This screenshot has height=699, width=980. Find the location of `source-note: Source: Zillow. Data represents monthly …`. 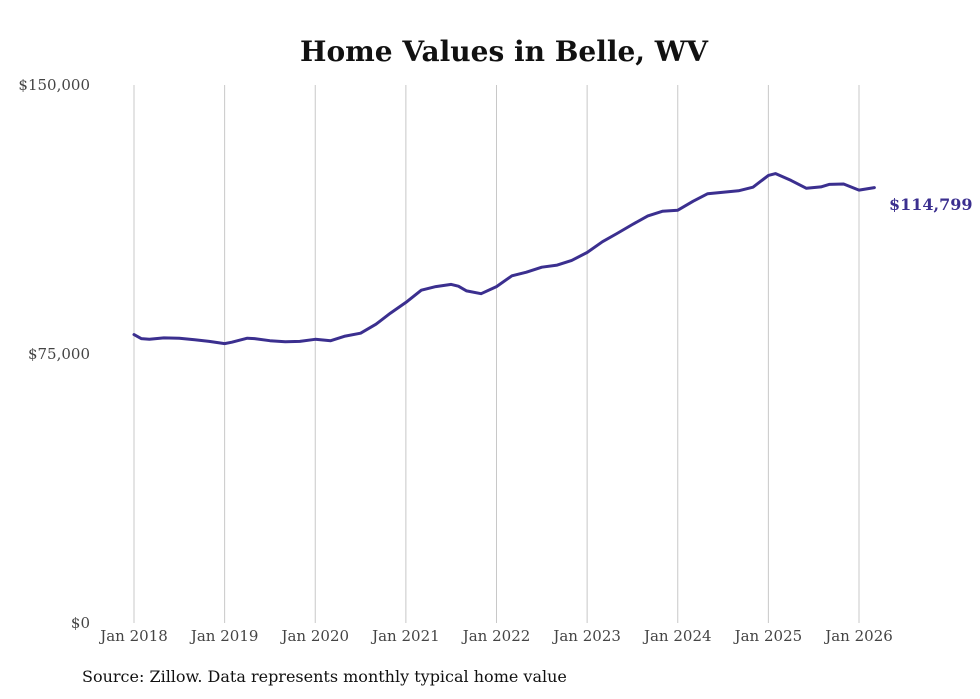

source-note: Source: Zillow. Data represents monthly … is located at coordinates (324, 676).